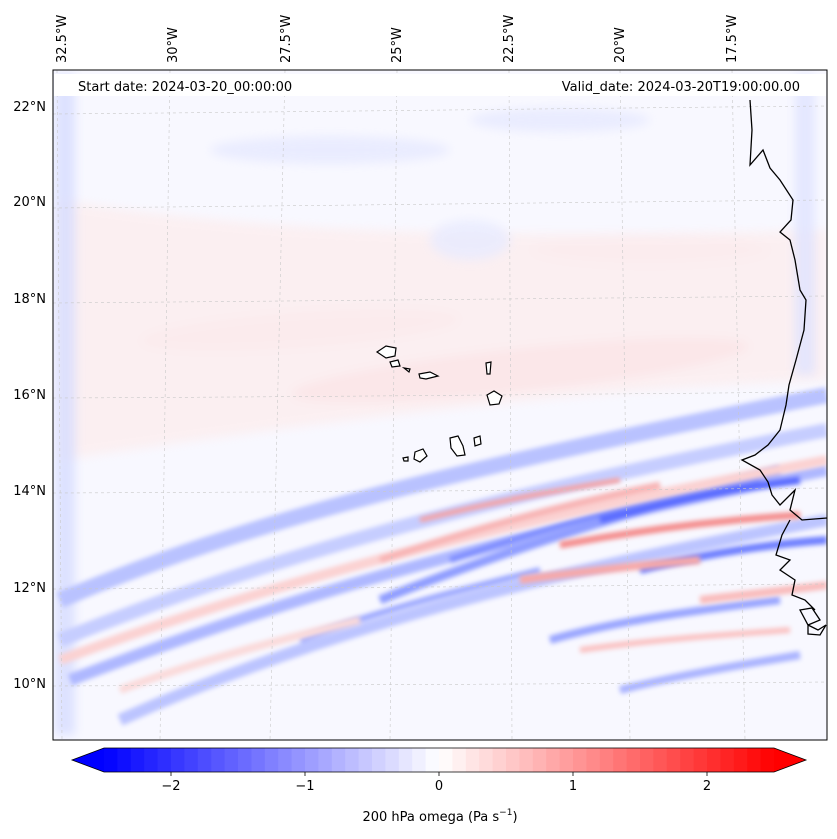 The image size is (837, 839). What do you see at coordinates (707, 786) in the screenshot?
I see `colorbar-tick-label: 2` at bounding box center [707, 786].